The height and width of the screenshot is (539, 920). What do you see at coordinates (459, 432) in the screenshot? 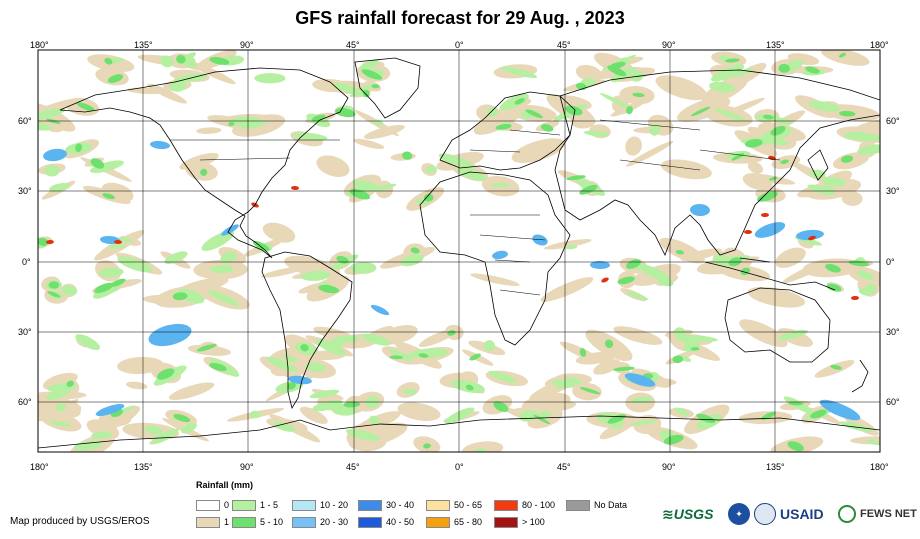
I see `antarctica-outline` at bounding box center [459, 432].